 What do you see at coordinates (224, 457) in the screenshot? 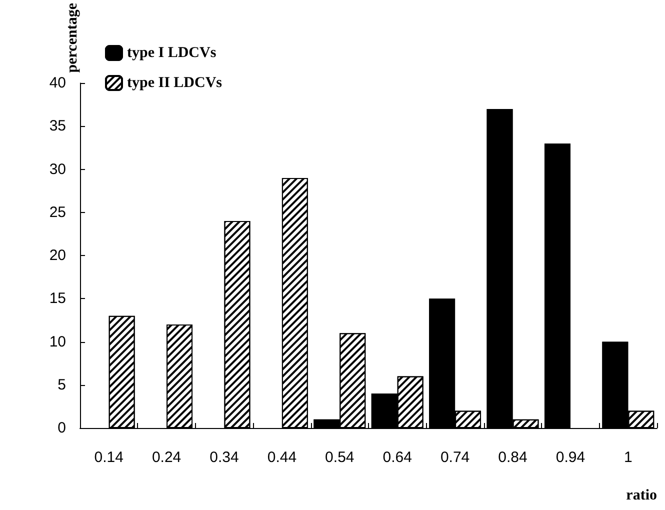
I see `x-tick-label: 0.34` at bounding box center [224, 457].